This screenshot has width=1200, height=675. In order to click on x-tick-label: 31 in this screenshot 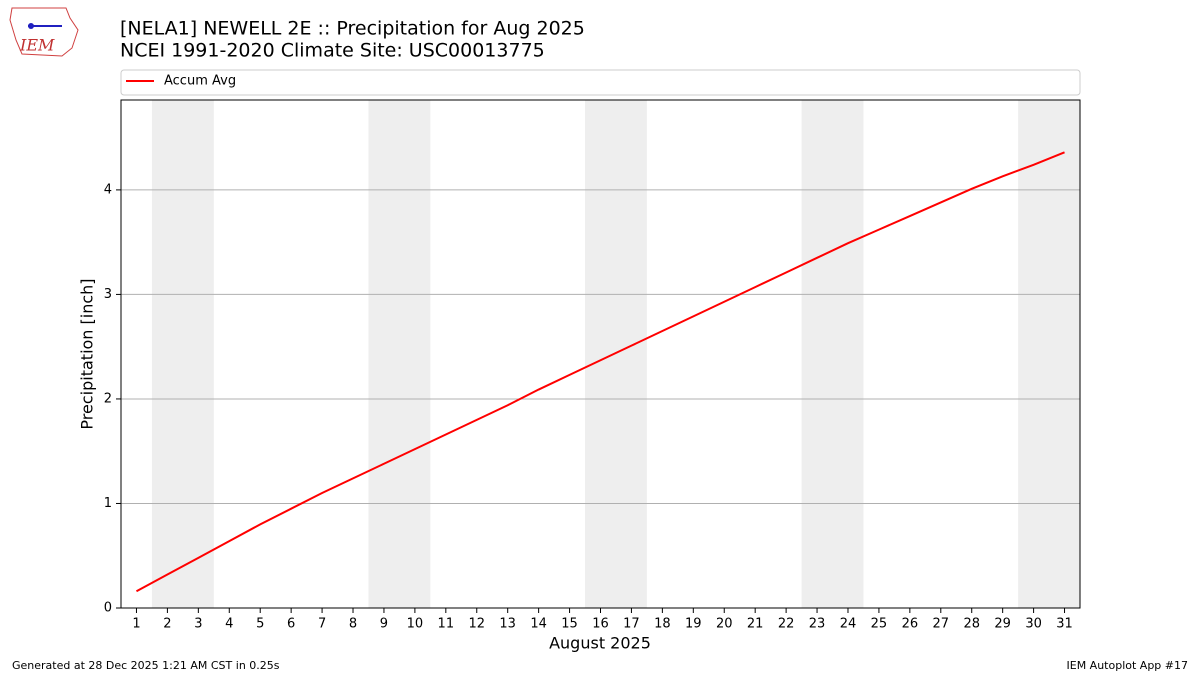, I will do `click(1064, 624)`.